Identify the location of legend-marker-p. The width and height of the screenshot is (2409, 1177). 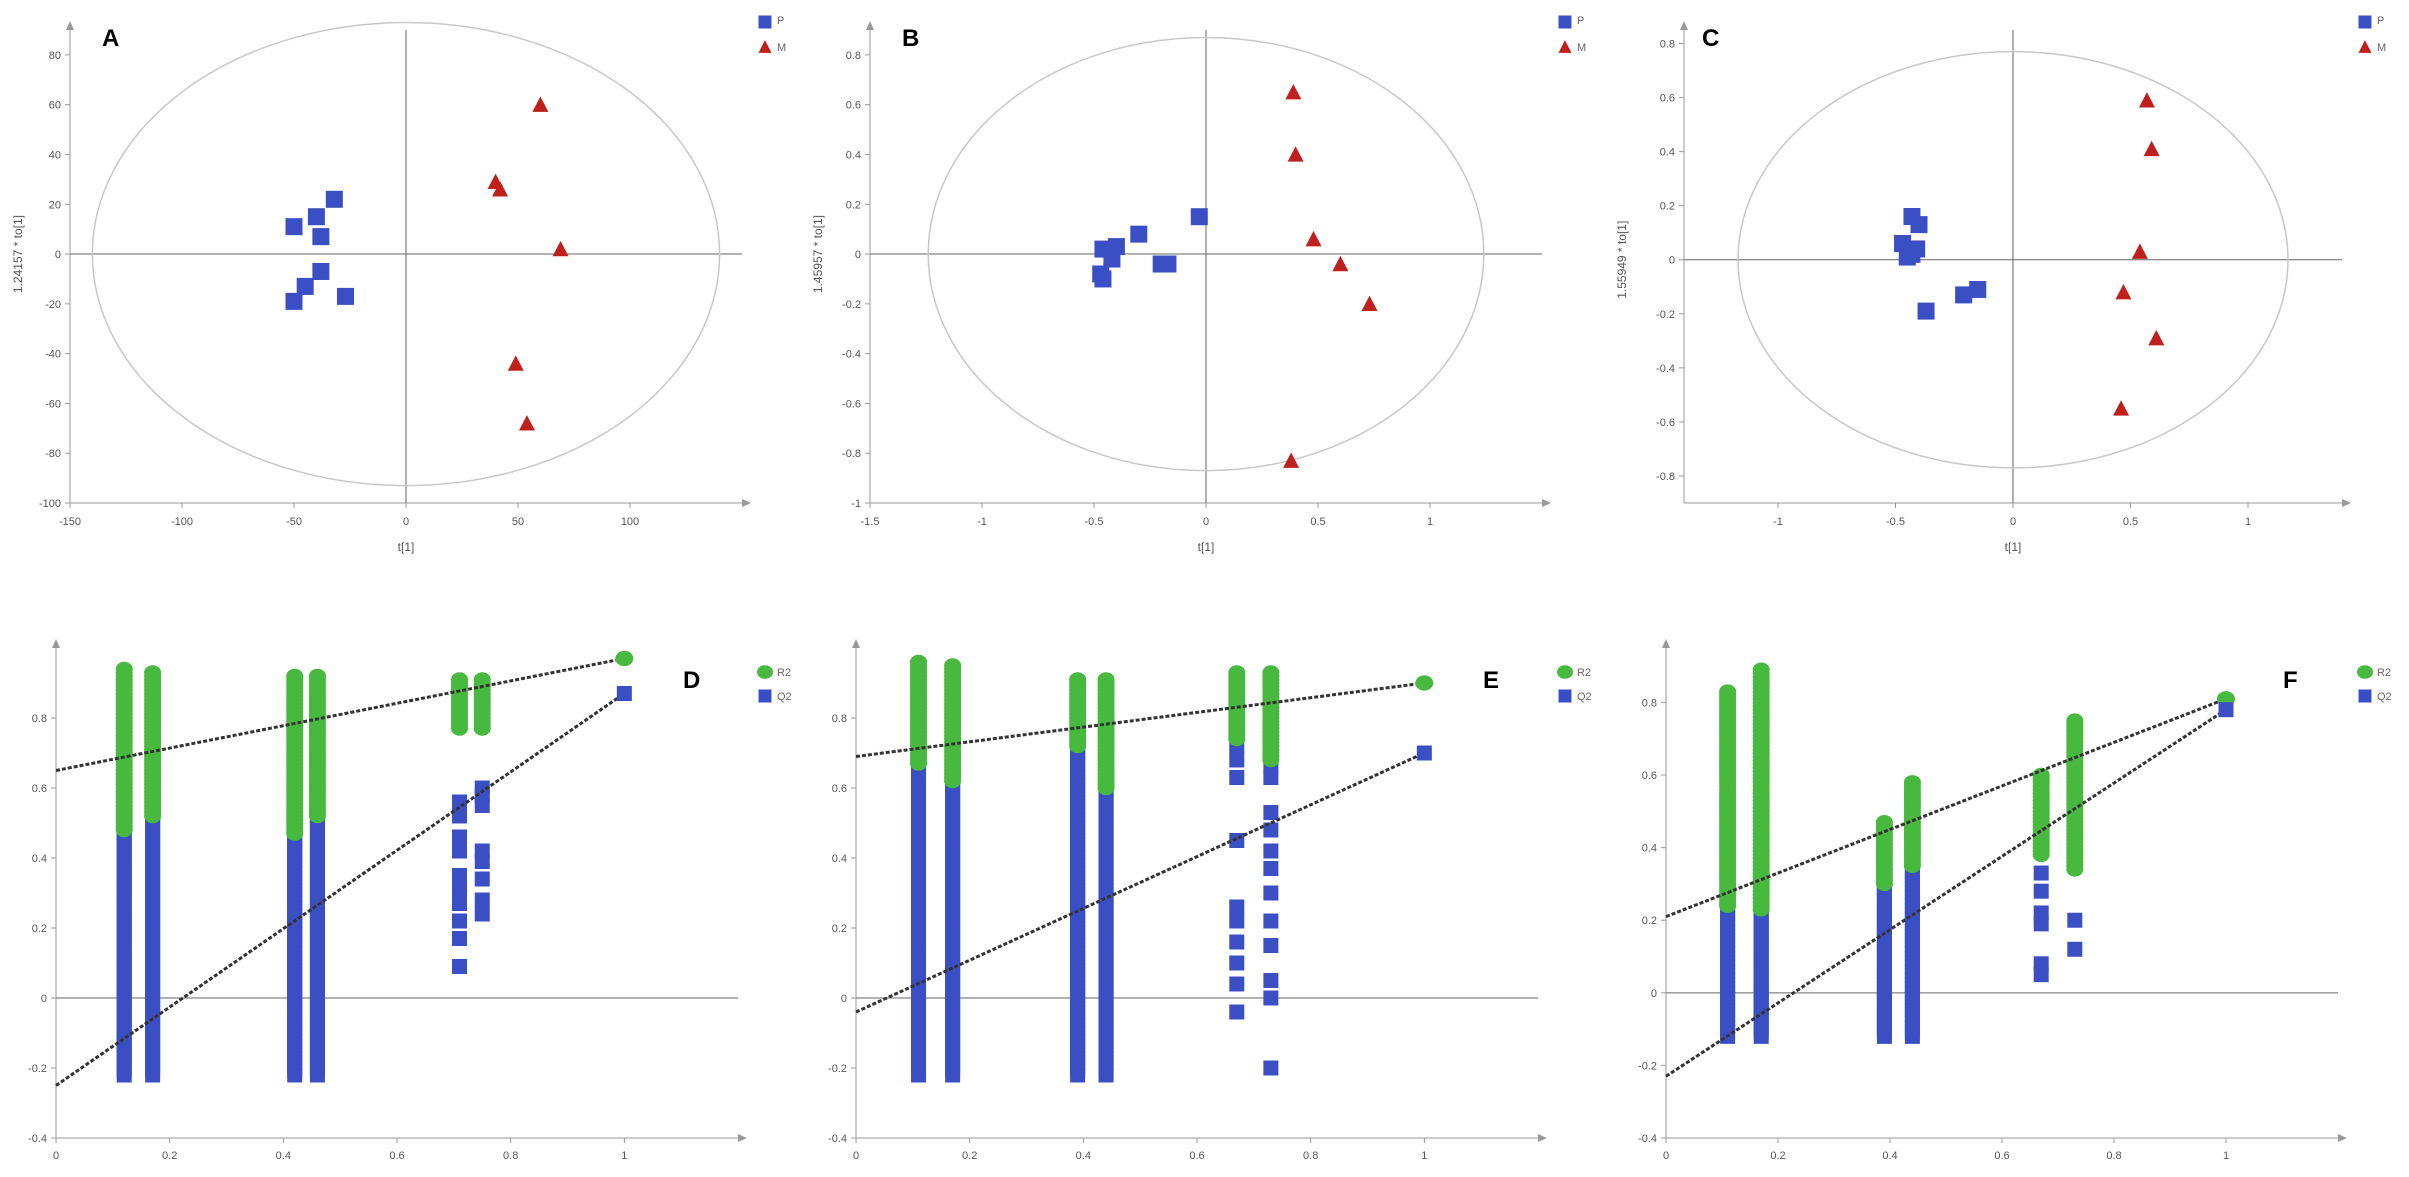
(1565, 22).